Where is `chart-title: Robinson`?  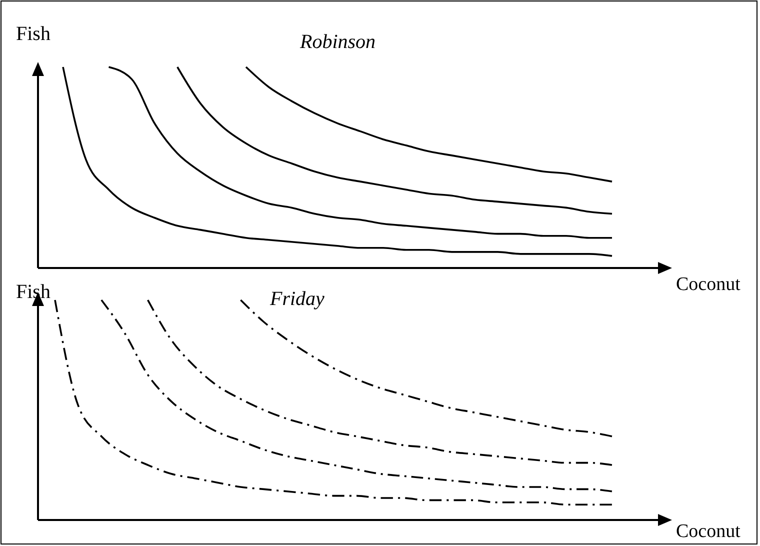
chart-title: Robinson is located at coordinates (337, 42).